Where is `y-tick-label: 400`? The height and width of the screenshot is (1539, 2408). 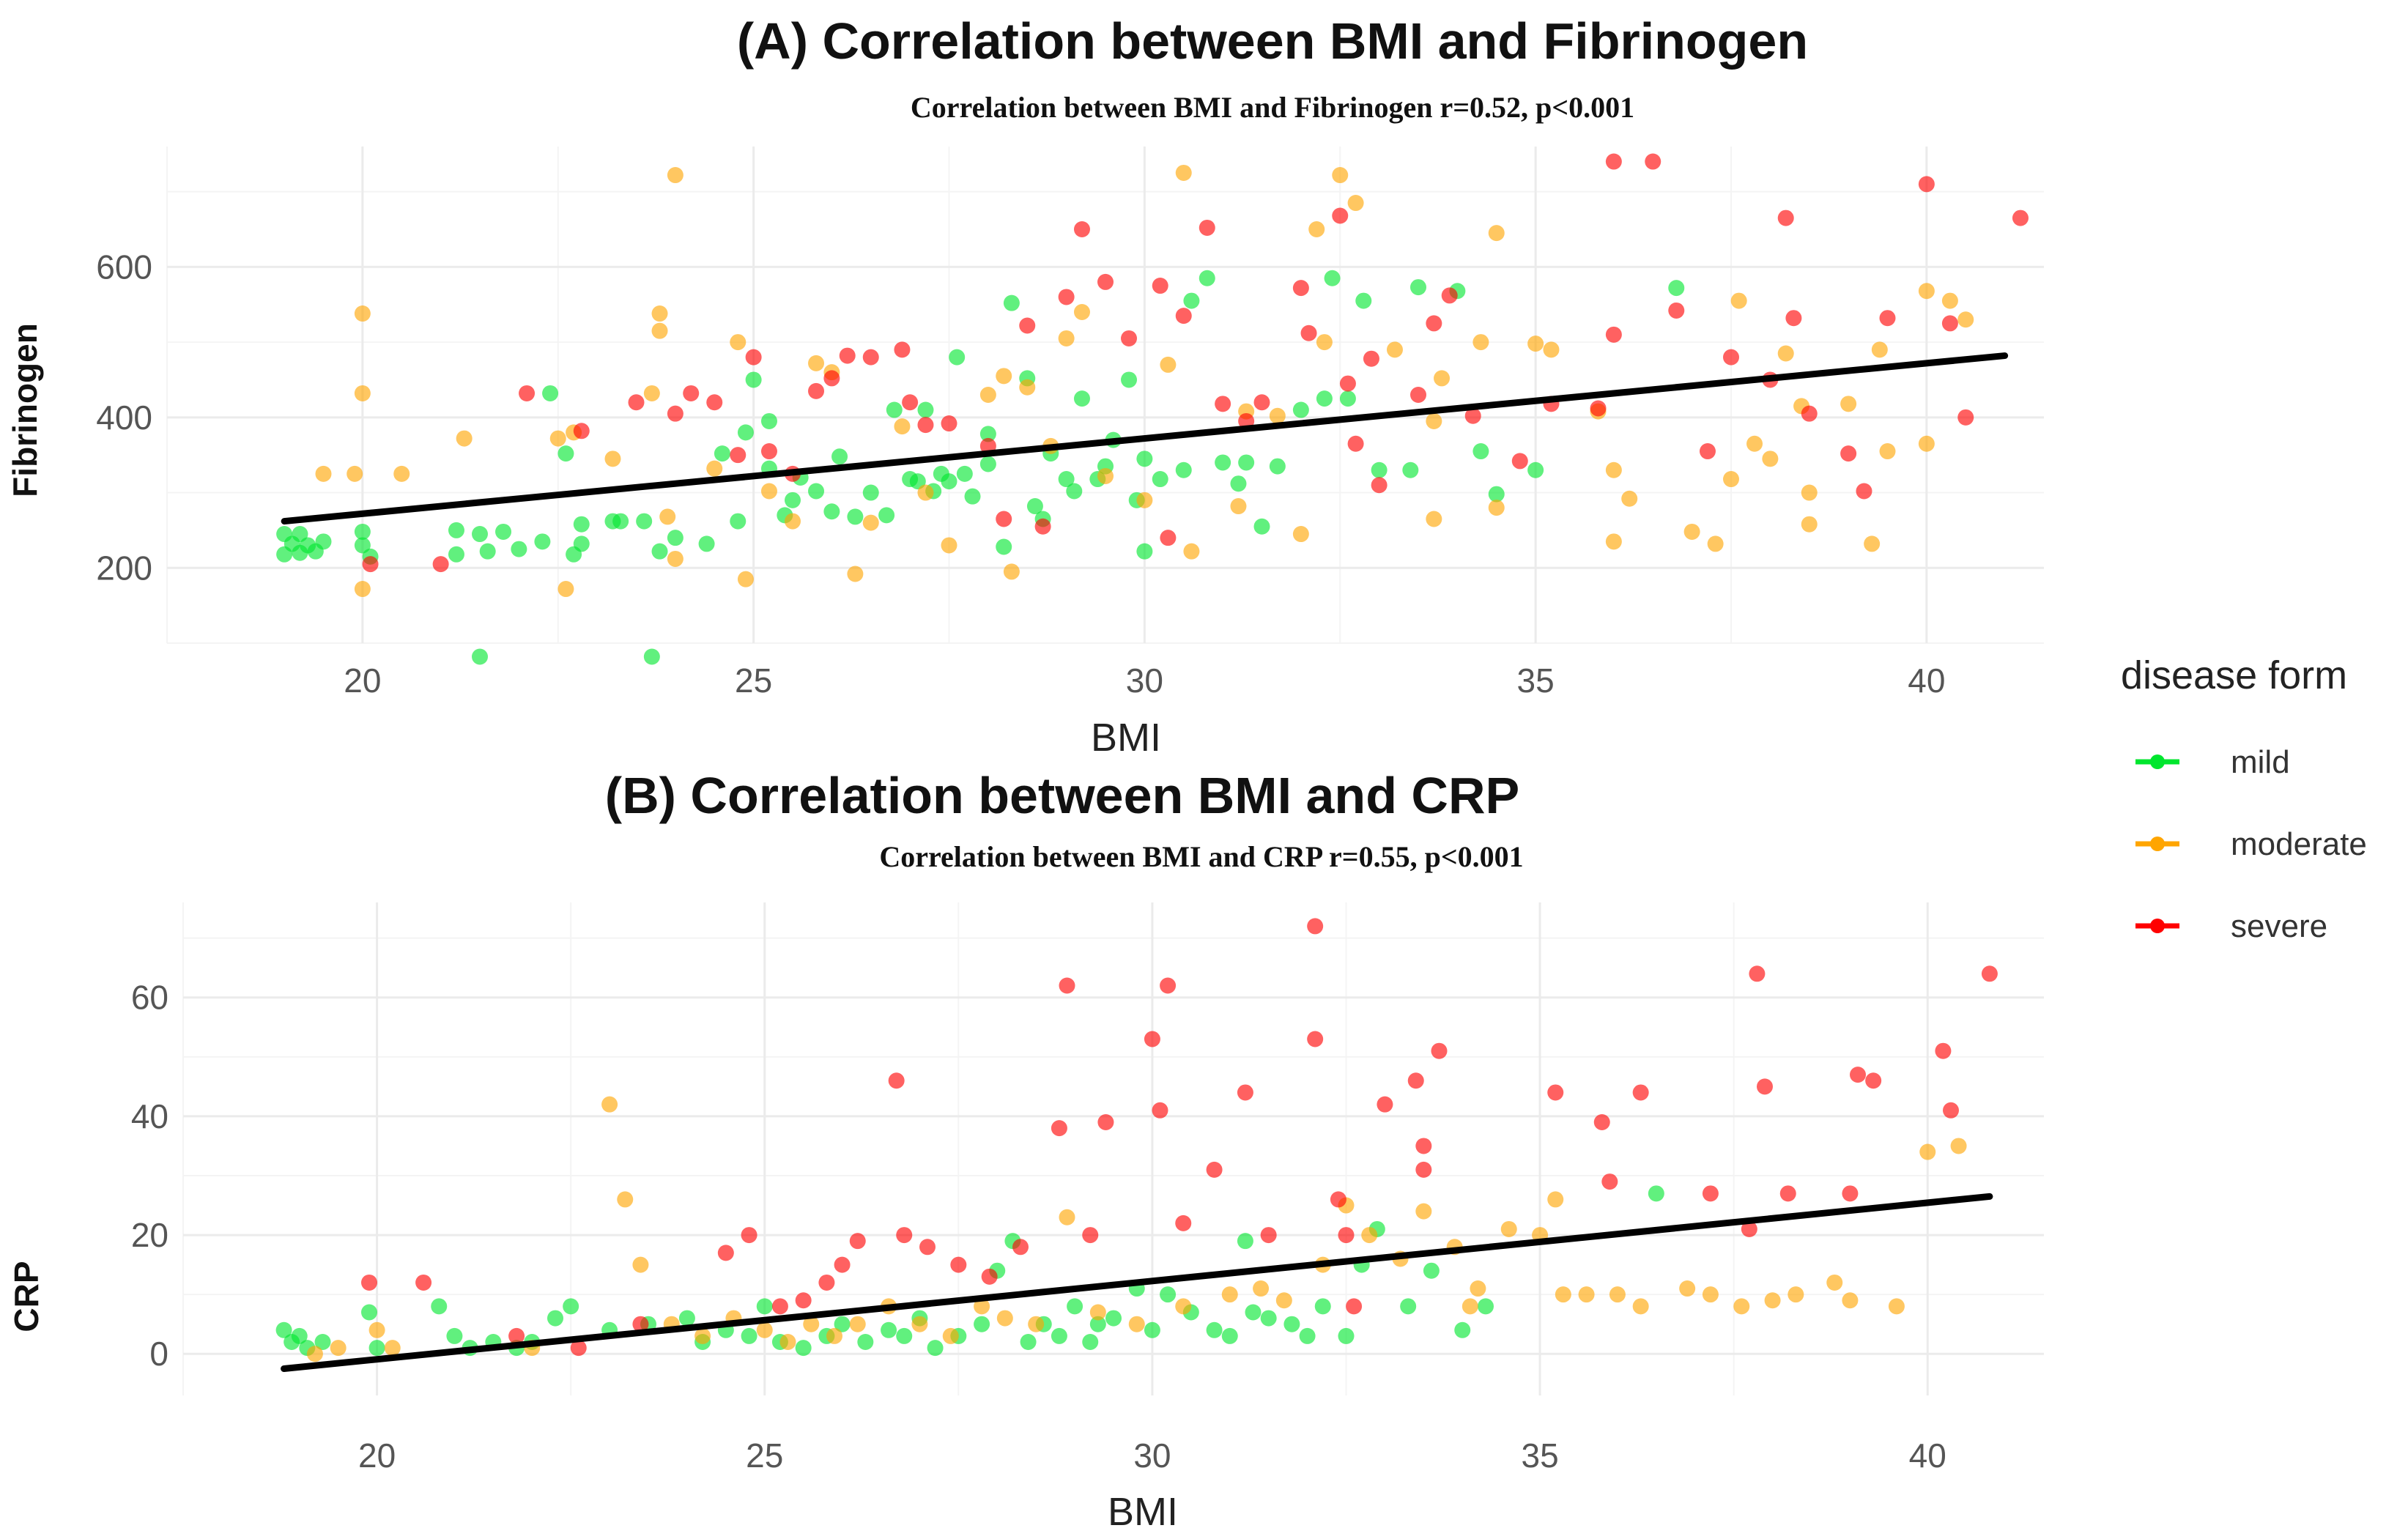 y-tick-label: 400 is located at coordinates (124, 417).